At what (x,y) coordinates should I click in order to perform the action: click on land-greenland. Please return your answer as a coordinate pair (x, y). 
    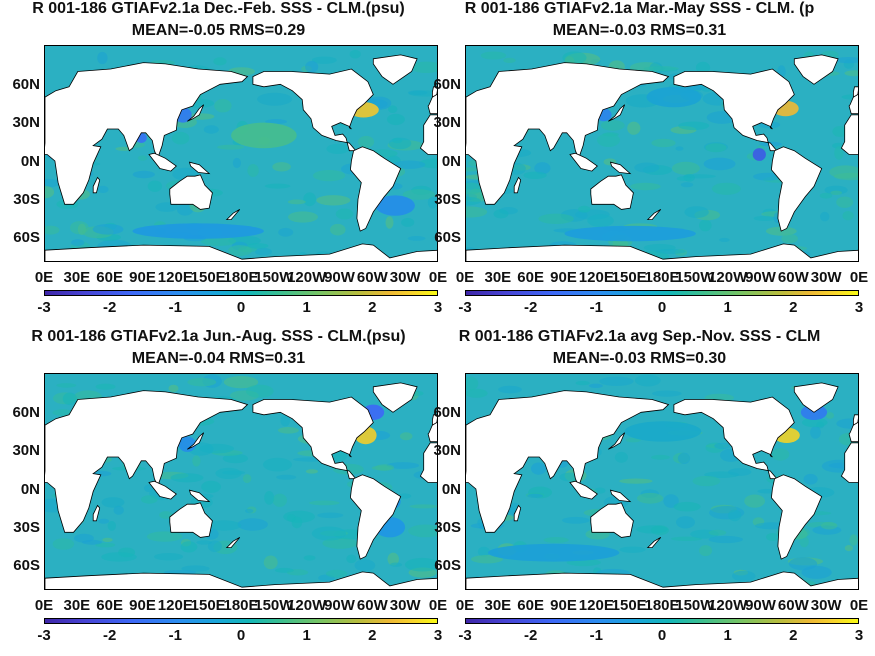
    Looking at the image, I should click on (816, 69).